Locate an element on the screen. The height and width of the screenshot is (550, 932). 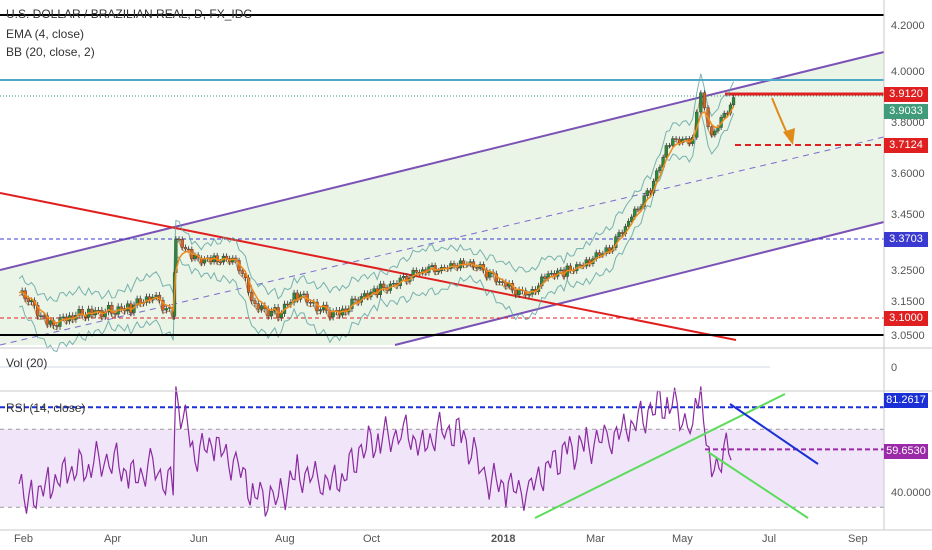
rsi-falling-trendline is located at coordinates (758, 485).